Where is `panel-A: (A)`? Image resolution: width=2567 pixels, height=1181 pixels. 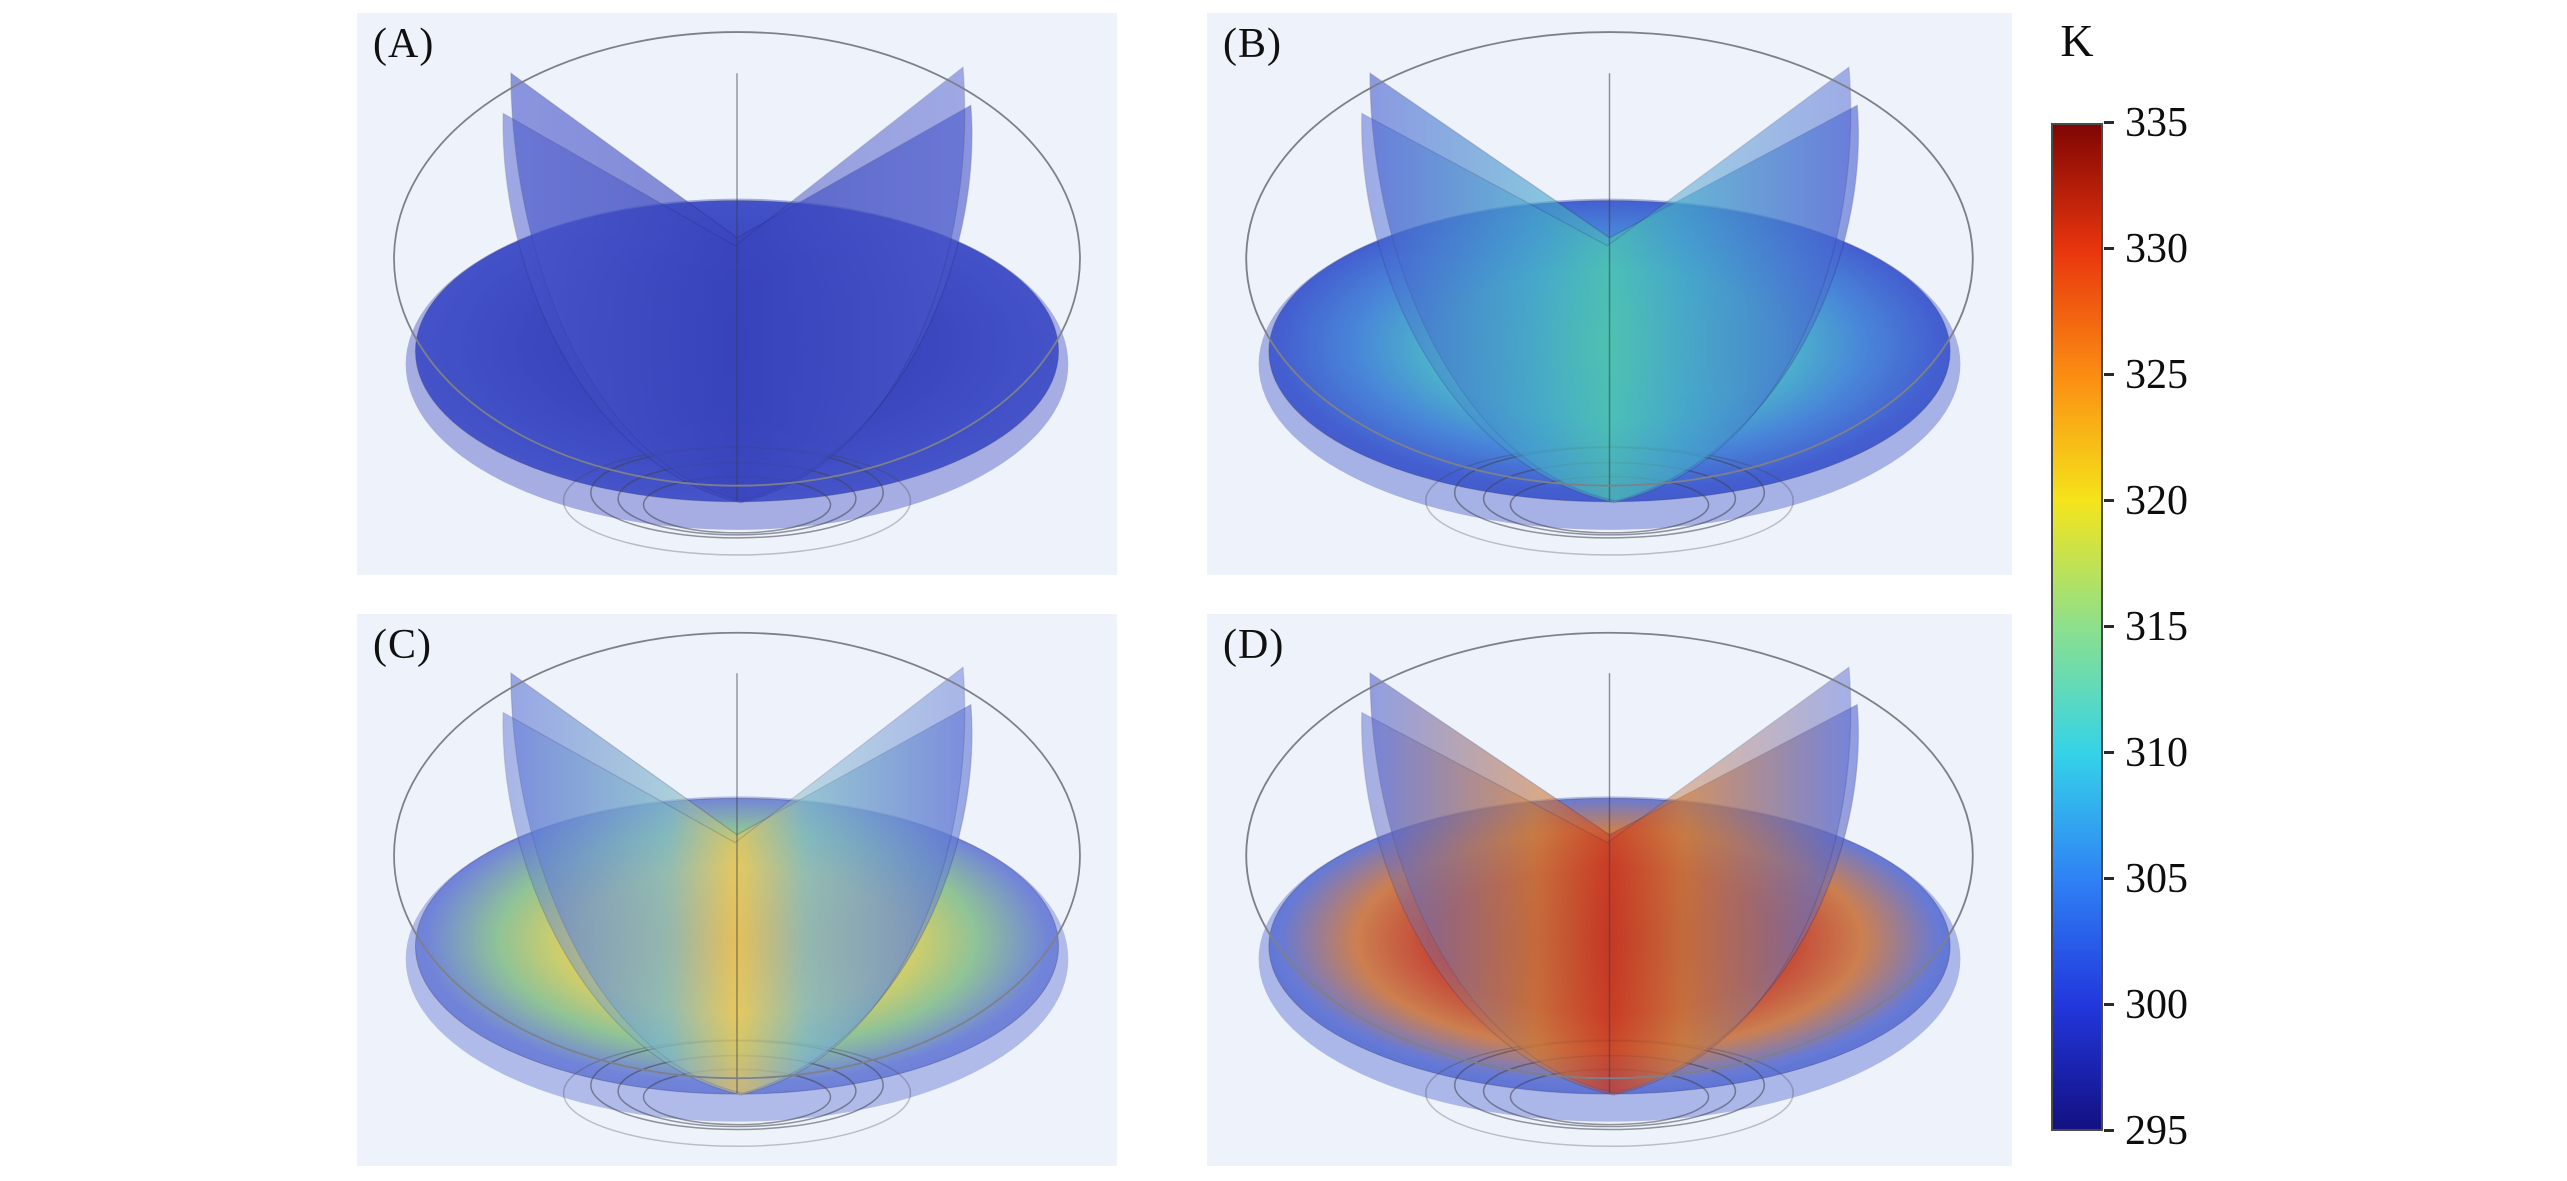 panel-A: (A) is located at coordinates (737, 294).